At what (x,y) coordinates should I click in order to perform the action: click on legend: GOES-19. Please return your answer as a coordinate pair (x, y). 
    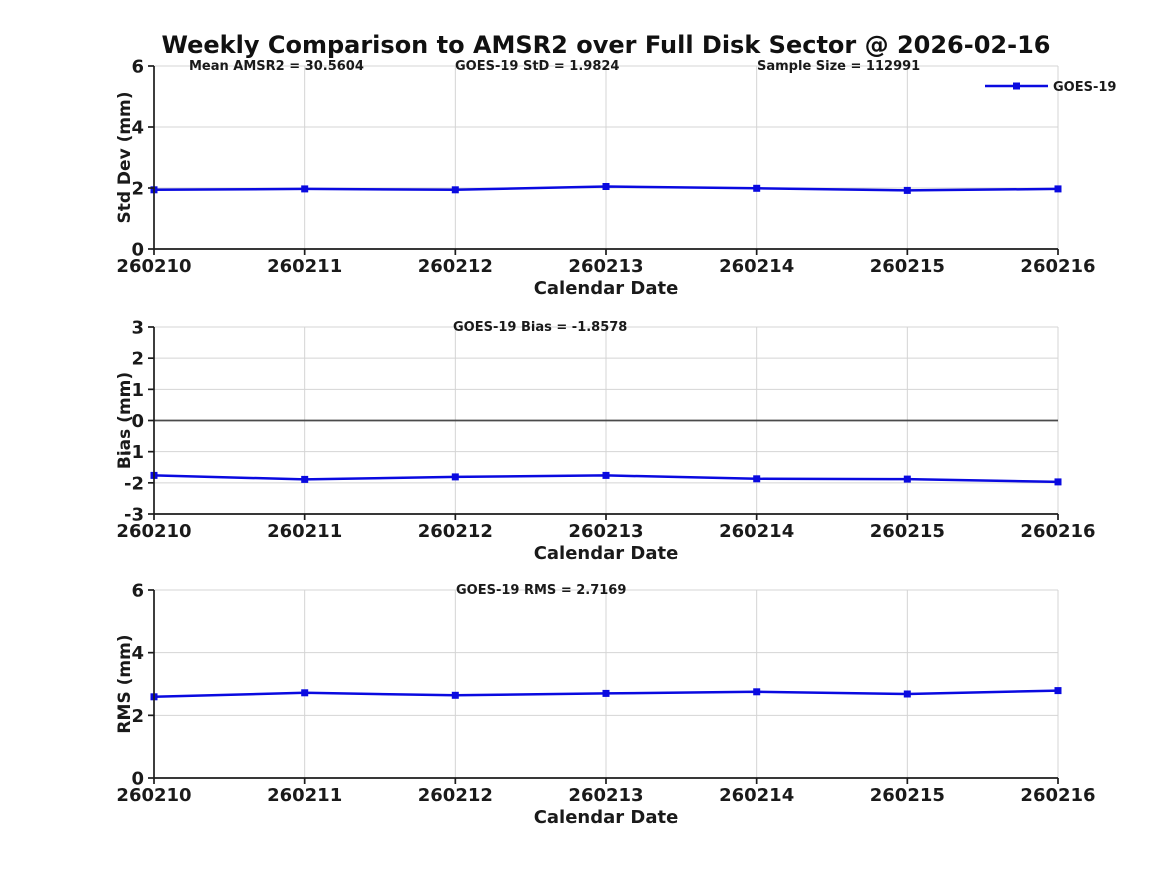
    Looking at the image, I should click on (1050, 87).